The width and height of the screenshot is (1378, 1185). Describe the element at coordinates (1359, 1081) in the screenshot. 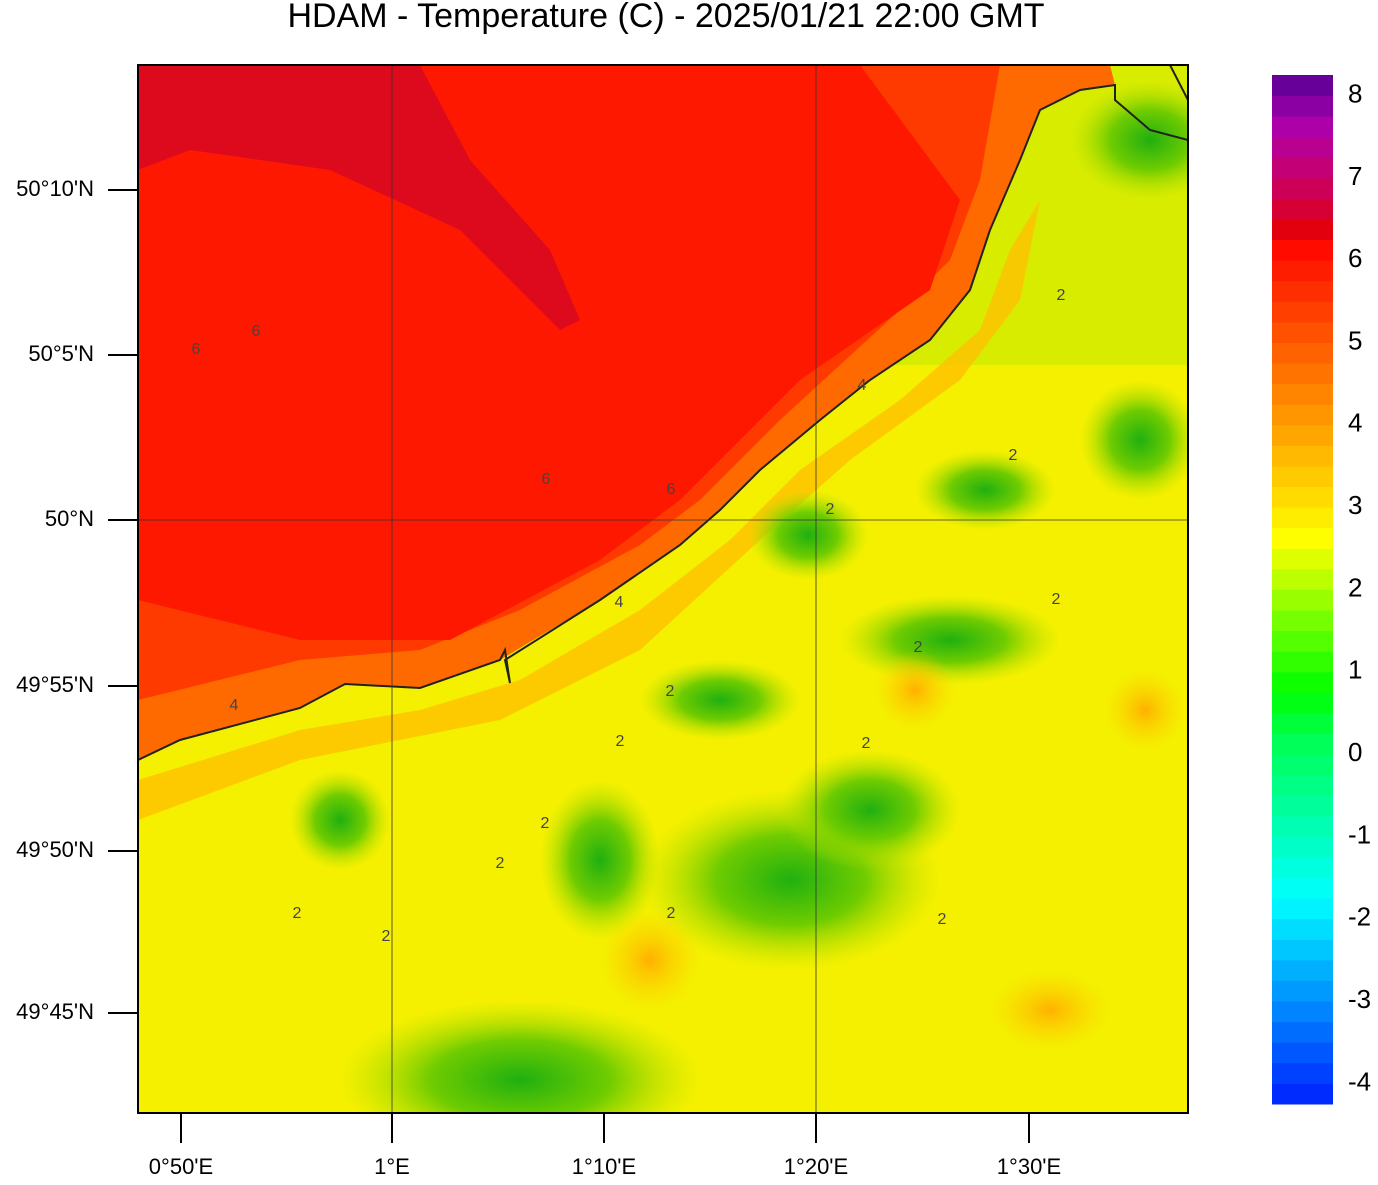

I see `colorbar-label: -4` at that location.